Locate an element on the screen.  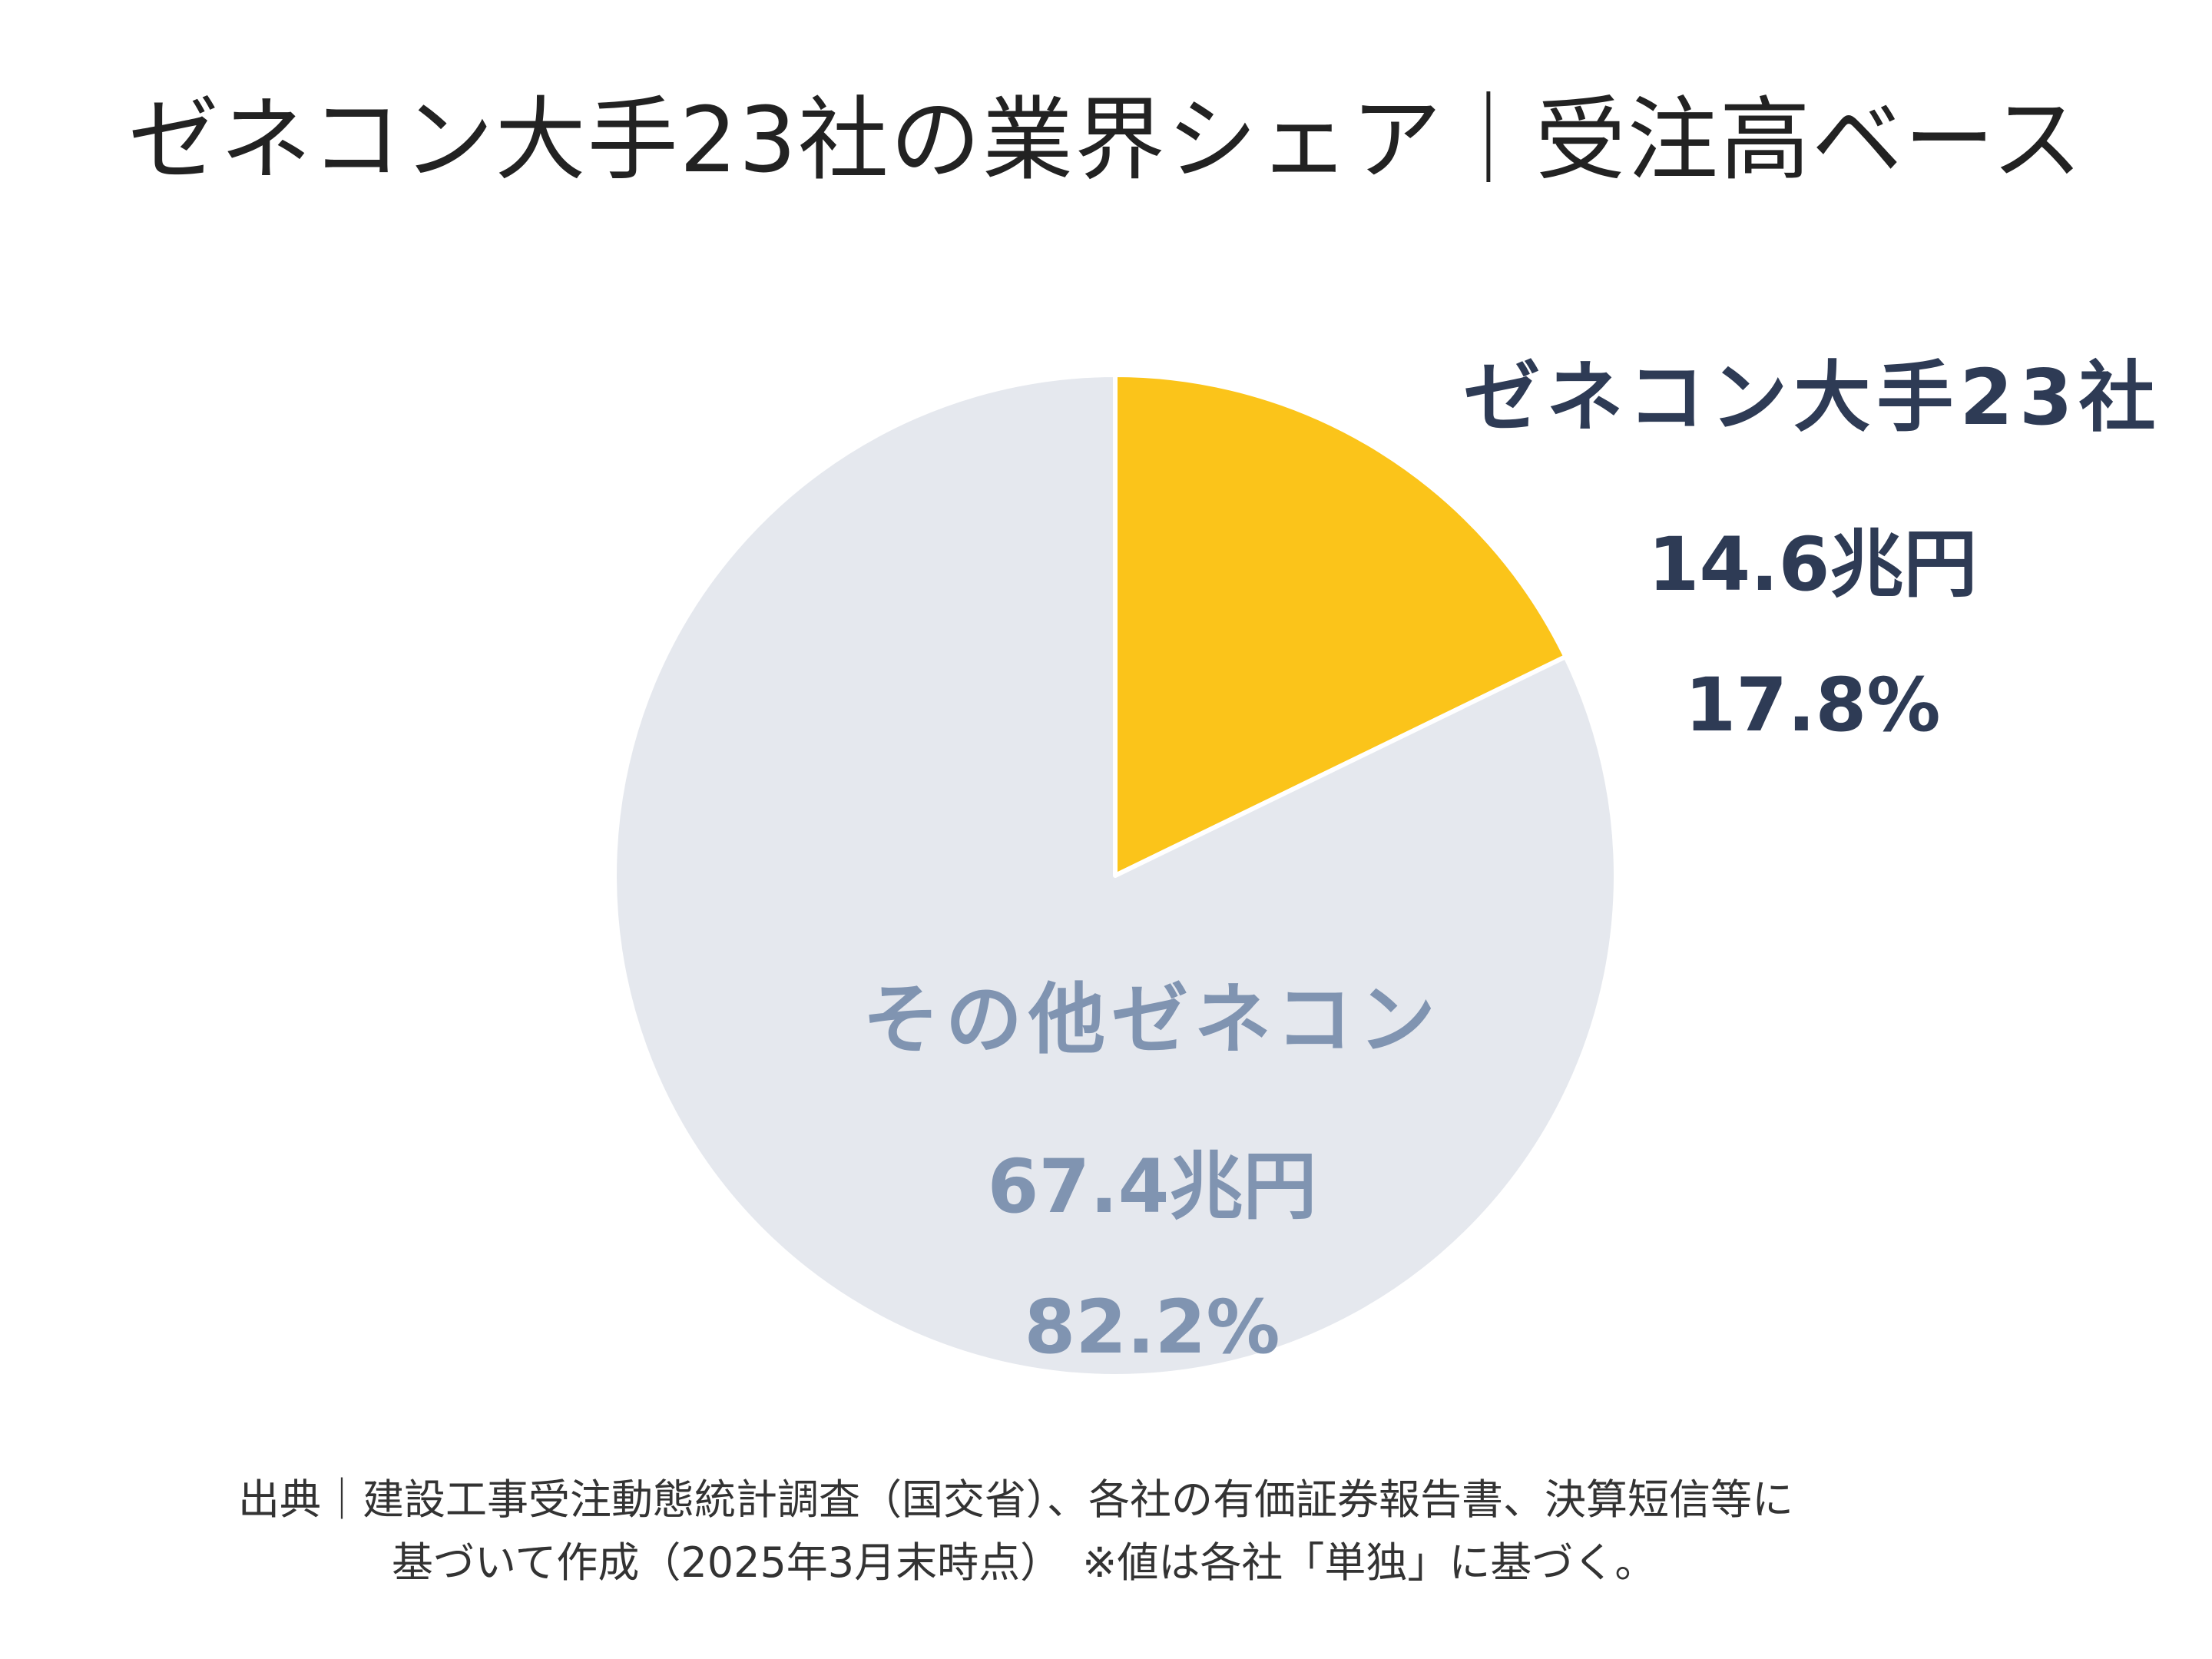
slice-percent-other: 82.2% is located at coordinates (1152, 1327).